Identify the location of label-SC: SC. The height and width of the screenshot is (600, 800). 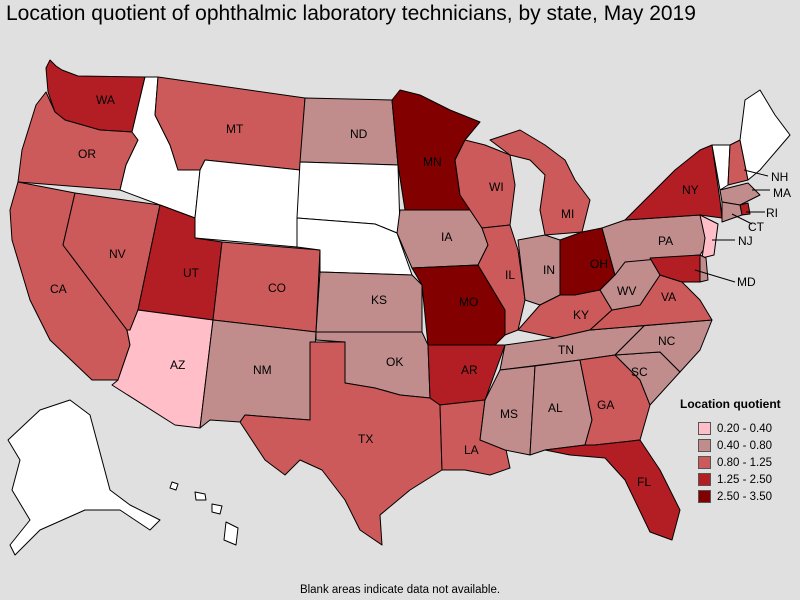
(639, 372).